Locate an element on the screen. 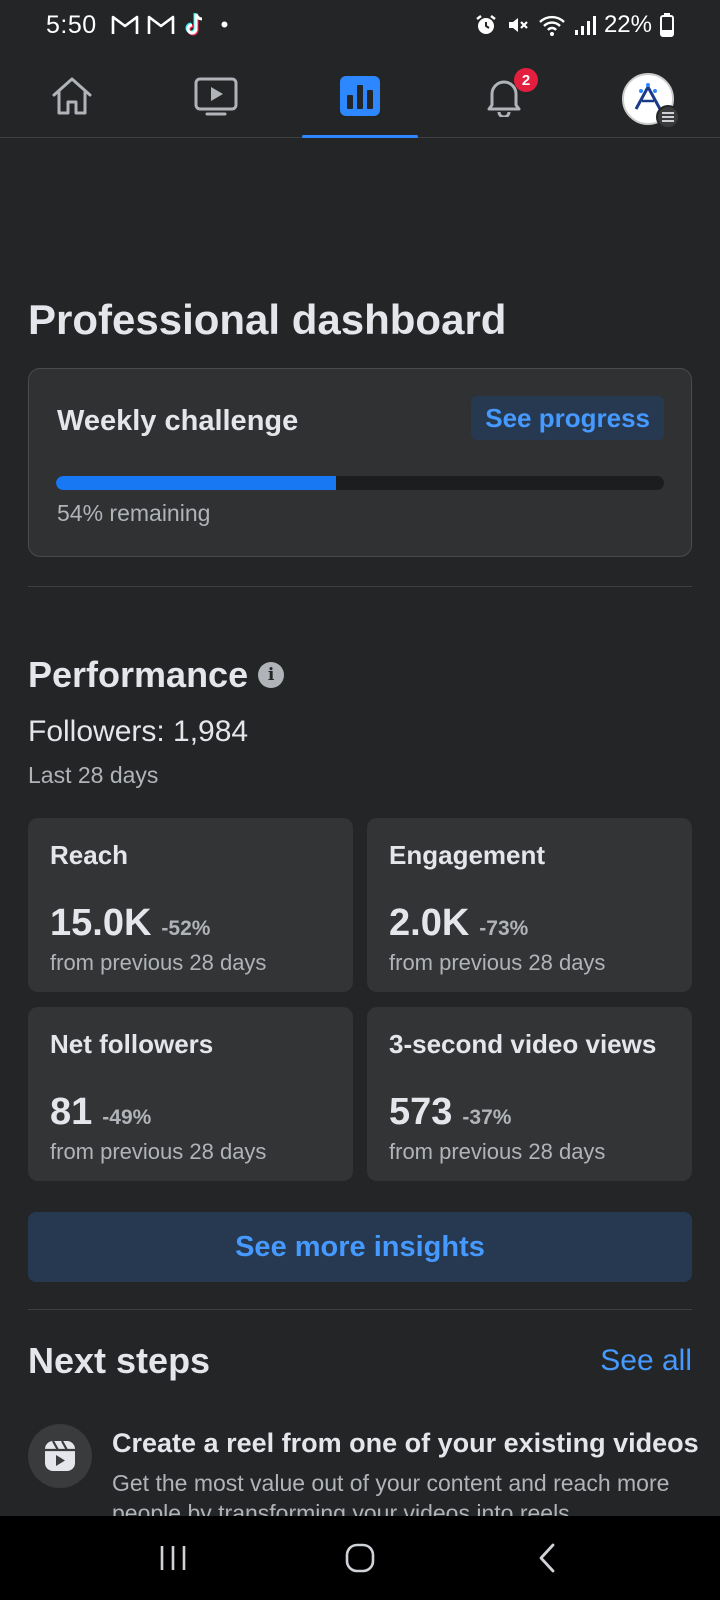  metric-value: 573 is located at coordinates (421, 1112).